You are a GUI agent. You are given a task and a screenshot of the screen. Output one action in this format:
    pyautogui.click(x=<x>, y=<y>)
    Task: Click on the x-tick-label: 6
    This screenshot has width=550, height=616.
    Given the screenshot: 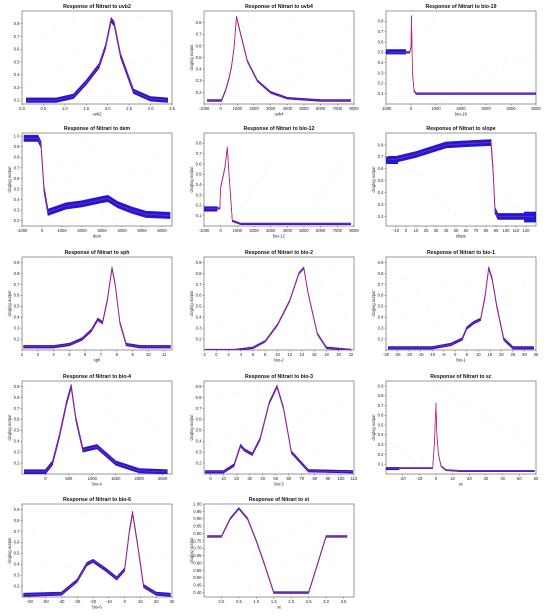 What is the action you would take?
    pyautogui.click(x=85, y=354)
    